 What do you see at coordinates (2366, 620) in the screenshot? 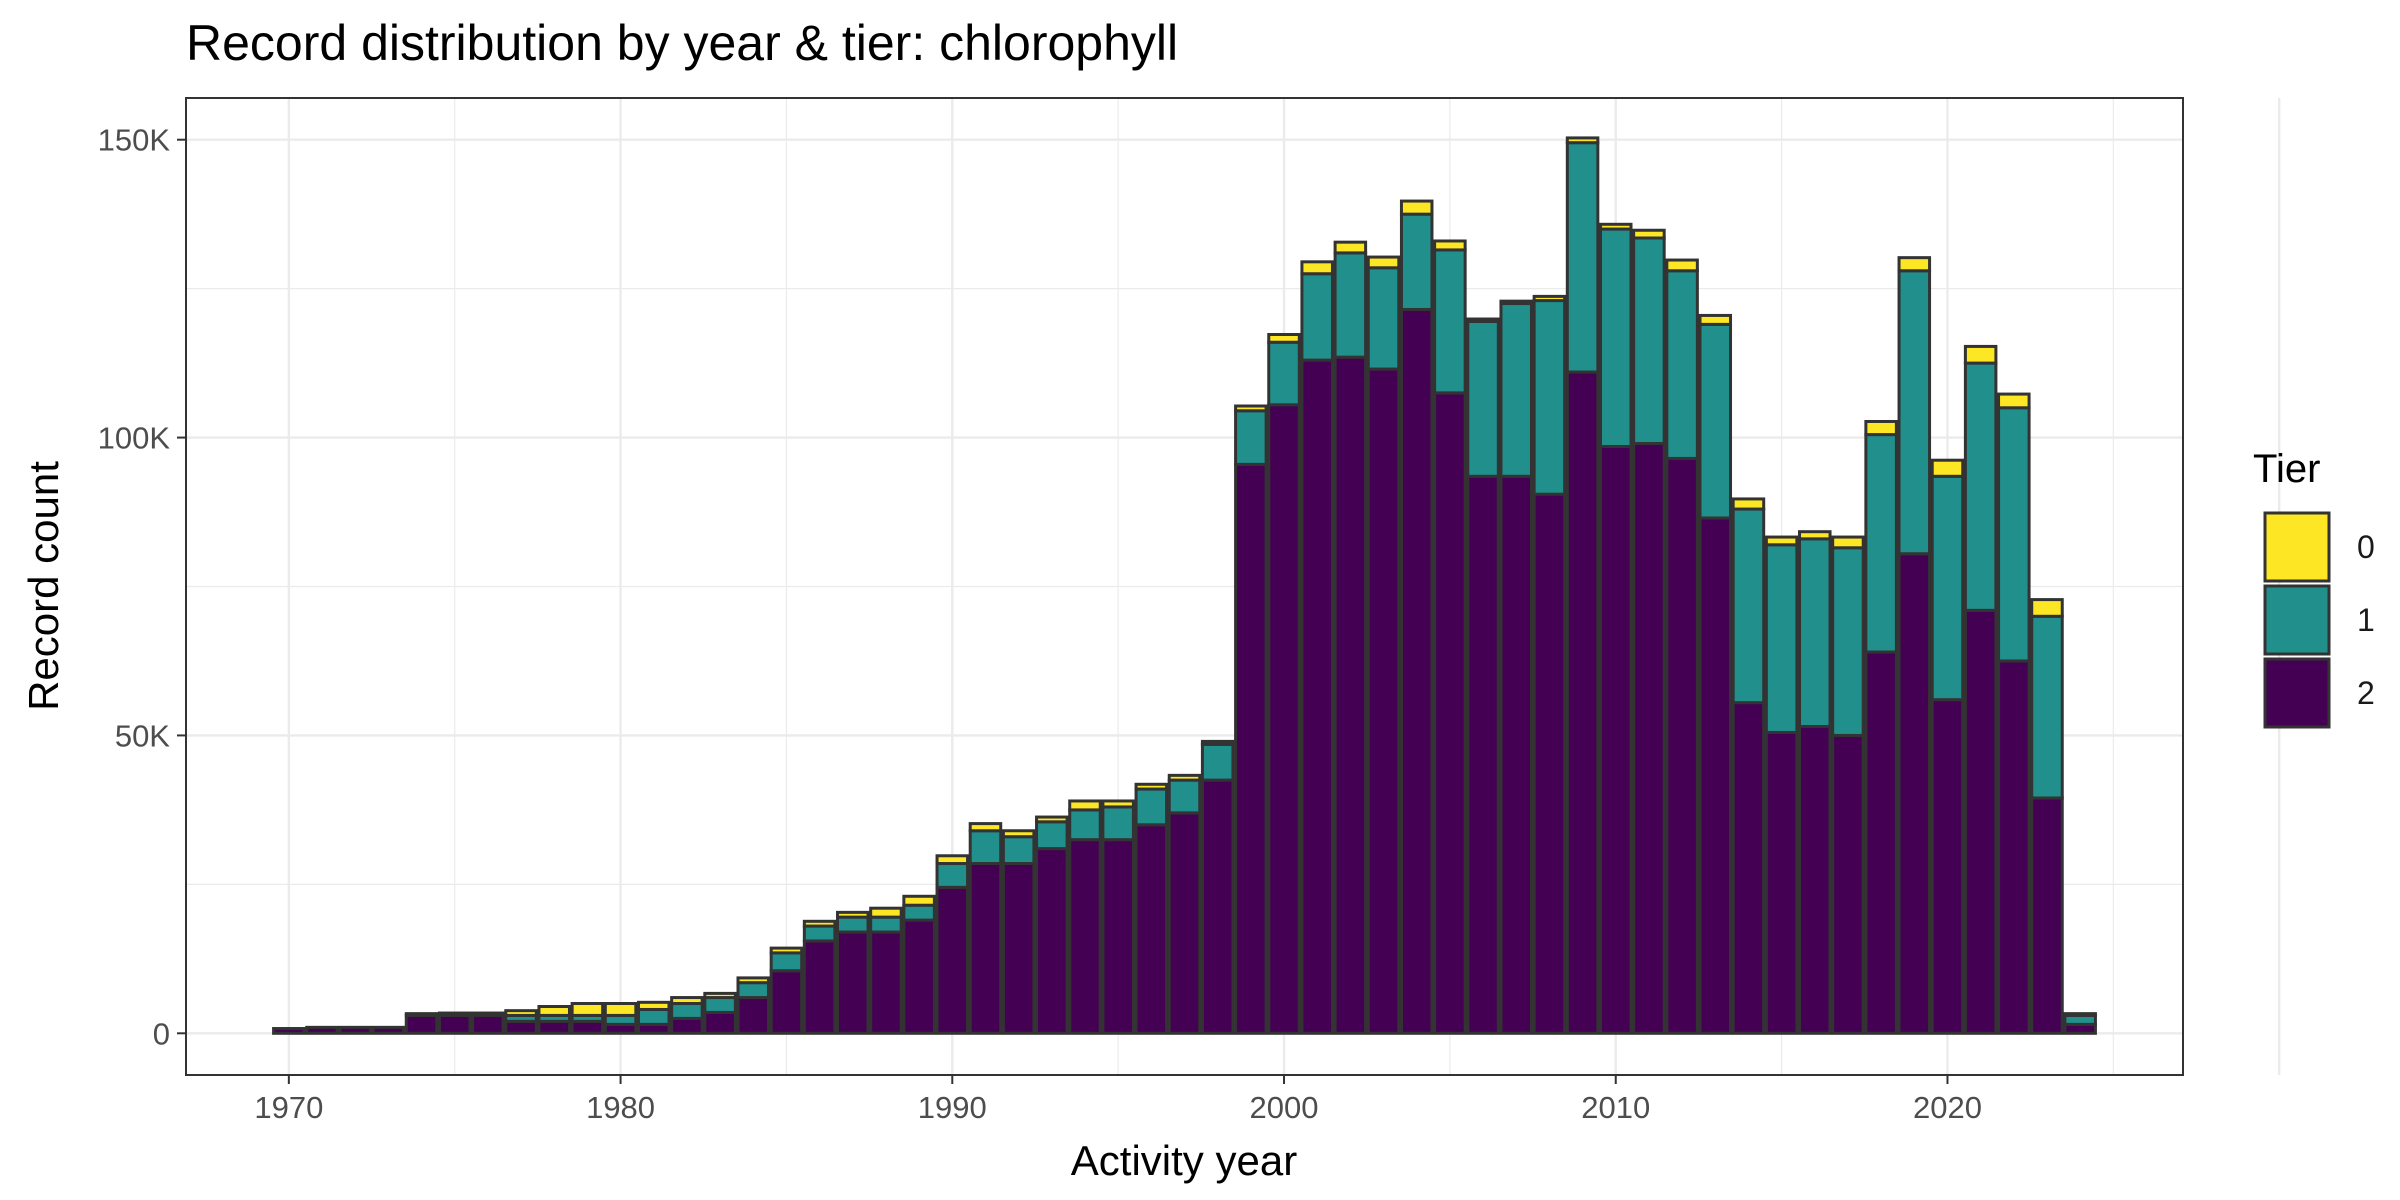
I see `legend-label-1: 1` at bounding box center [2366, 620].